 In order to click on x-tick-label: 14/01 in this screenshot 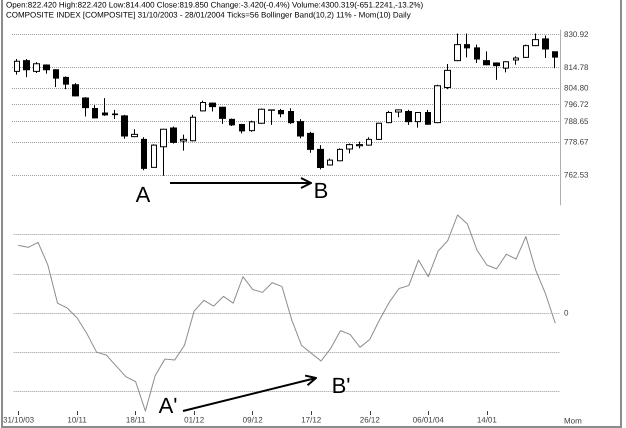, I will do `click(487, 420)`.